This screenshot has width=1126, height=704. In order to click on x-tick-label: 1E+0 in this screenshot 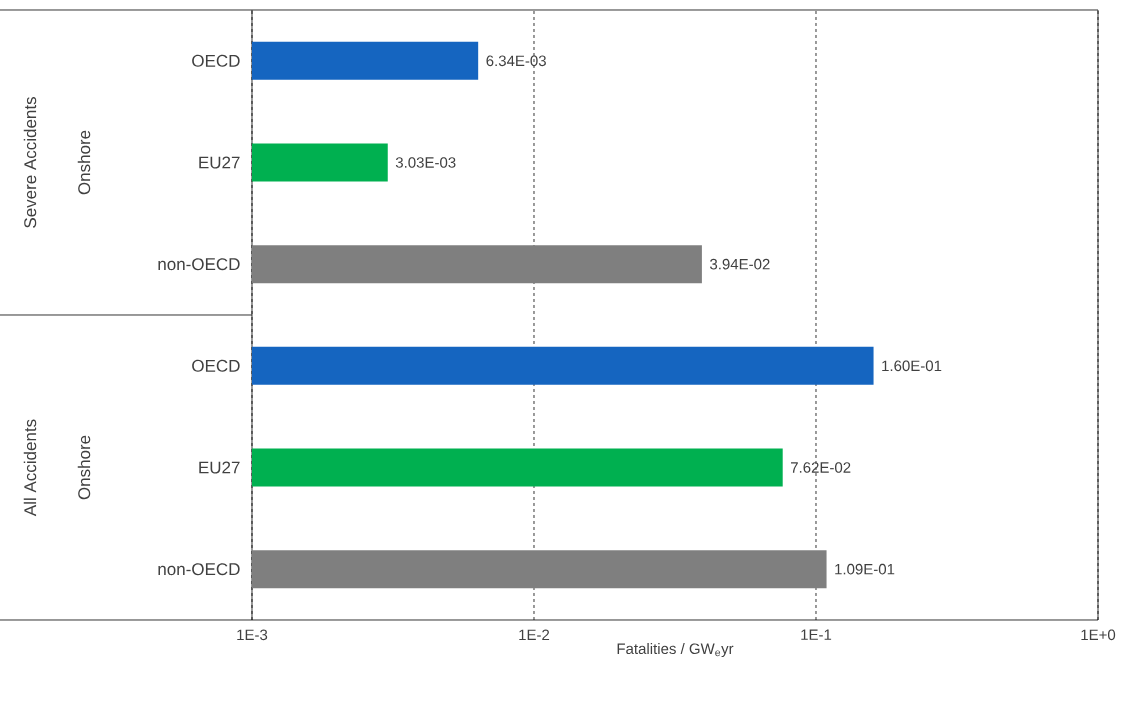, I will do `click(1098, 635)`.